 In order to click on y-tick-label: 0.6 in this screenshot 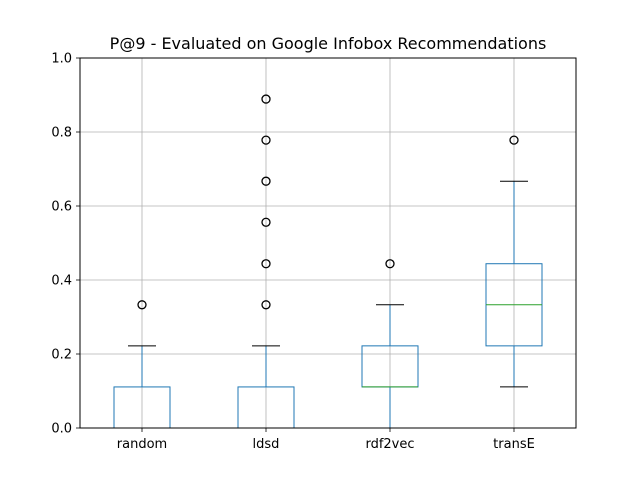, I will do `click(61, 207)`.